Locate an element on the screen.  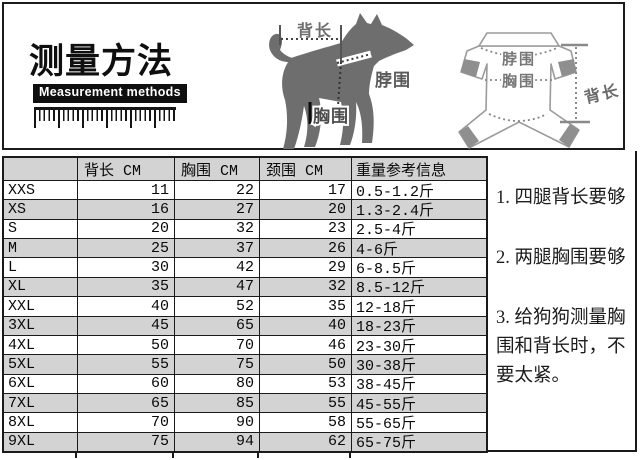
back-length-cell: 35 is located at coordinates (126, 287).